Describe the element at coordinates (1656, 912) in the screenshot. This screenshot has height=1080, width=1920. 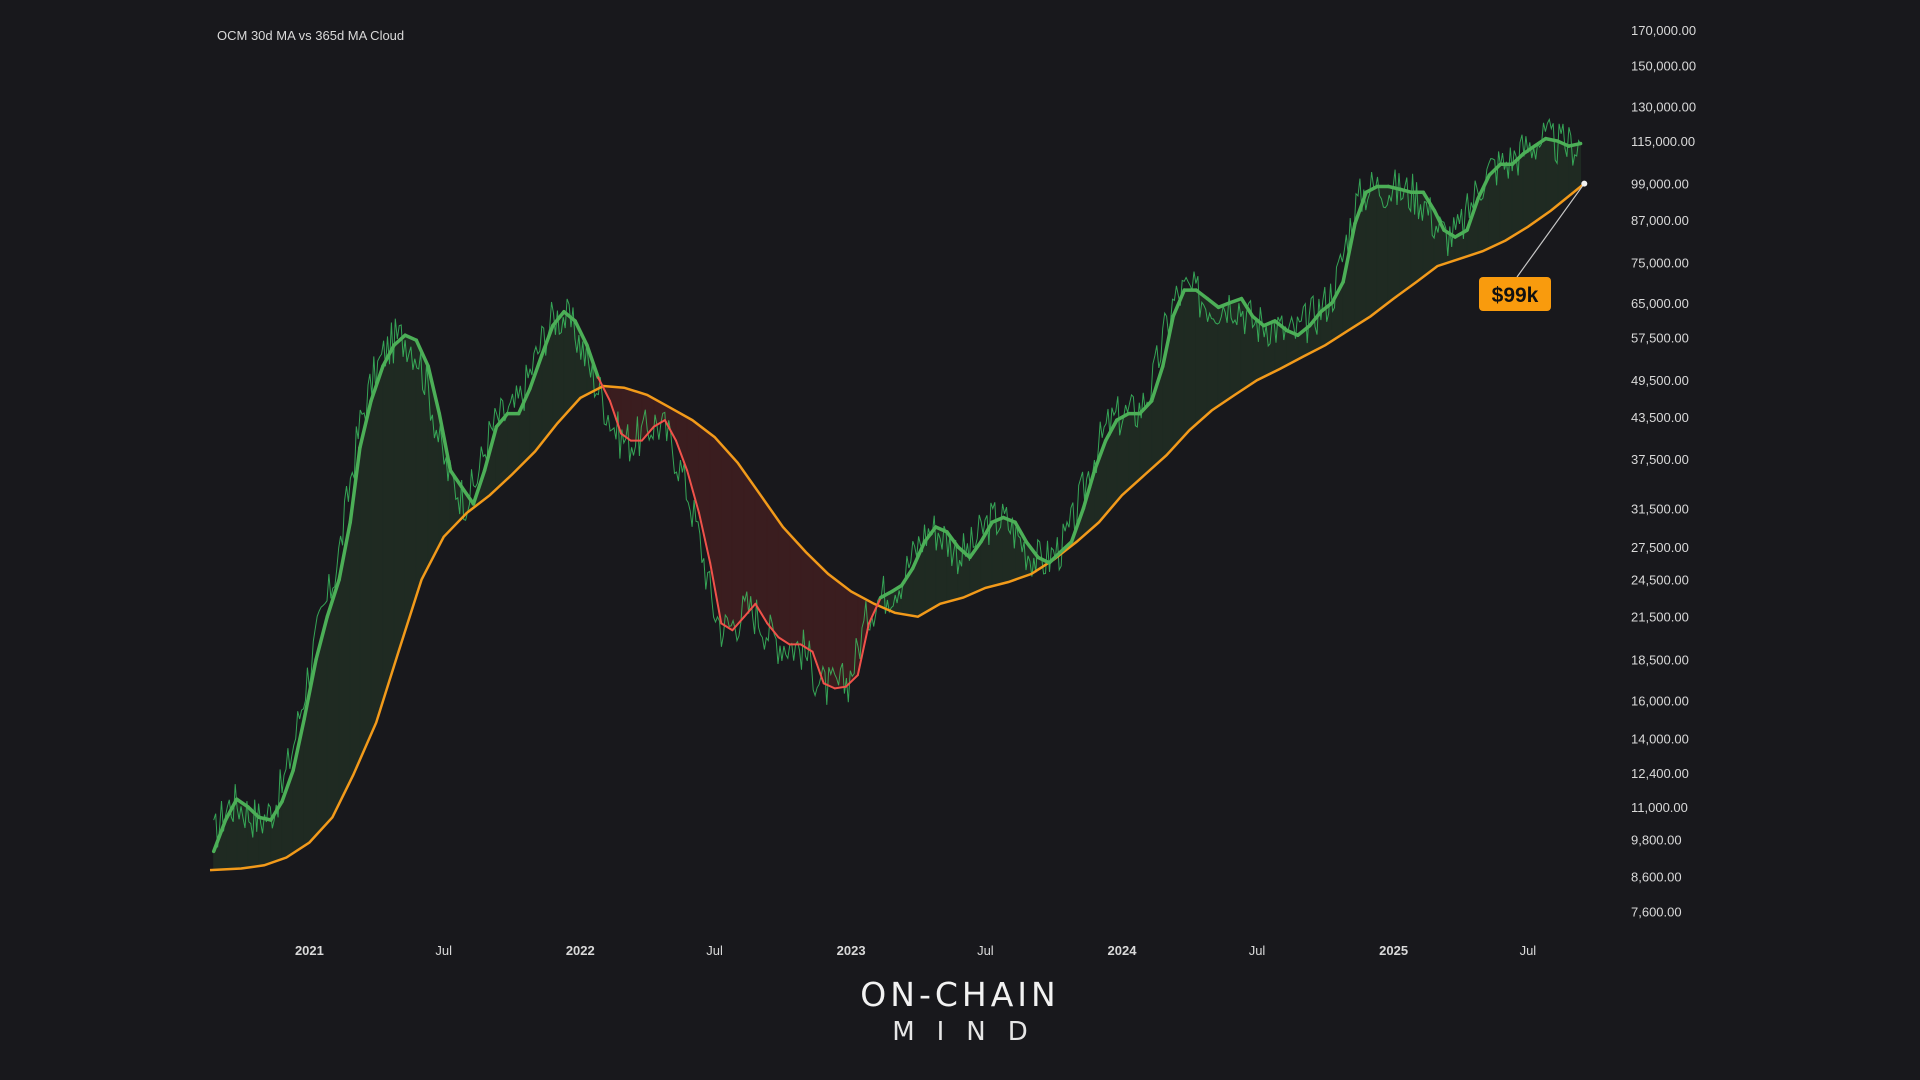
I see `y-tick-label: 7,600.00` at that location.